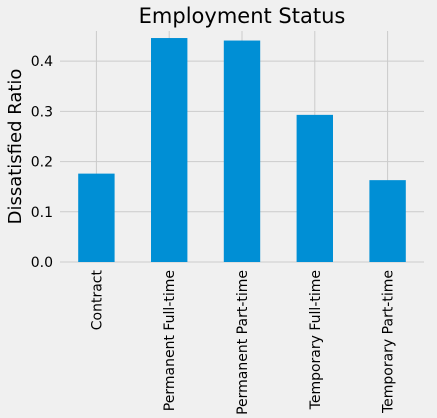 The image size is (437, 418). I want to click on y-tick-label: 0.4, so click(42, 62).